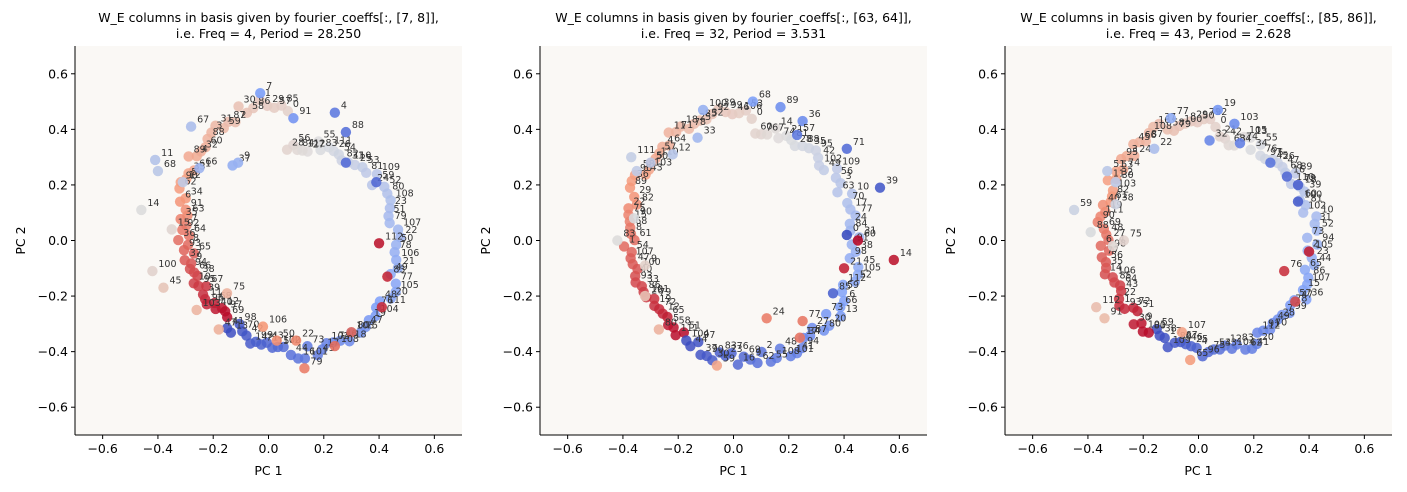  What do you see at coordinates (1222, 133) in the screenshot?
I see `labelled-point-label: 32` at bounding box center [1222, 133].